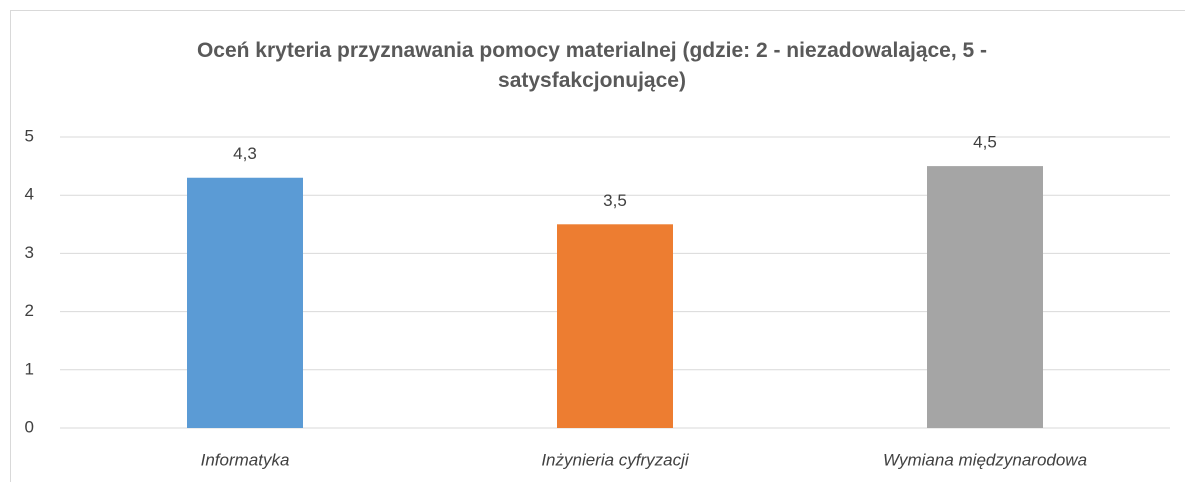 This screenshot has height=482, width=1185. I want to click on y-tick-label: 1, so click(29, 368).